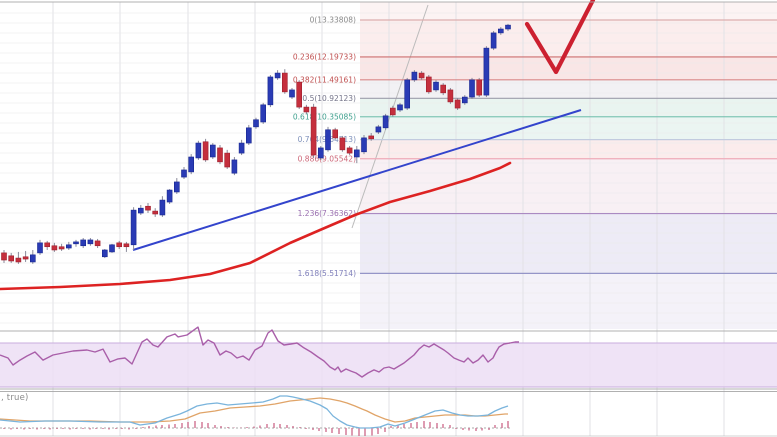  Describe the element at coordinates (324, 116) in the screenshot. I see `fib-level-label: 0.618(10.35085)` at that location.